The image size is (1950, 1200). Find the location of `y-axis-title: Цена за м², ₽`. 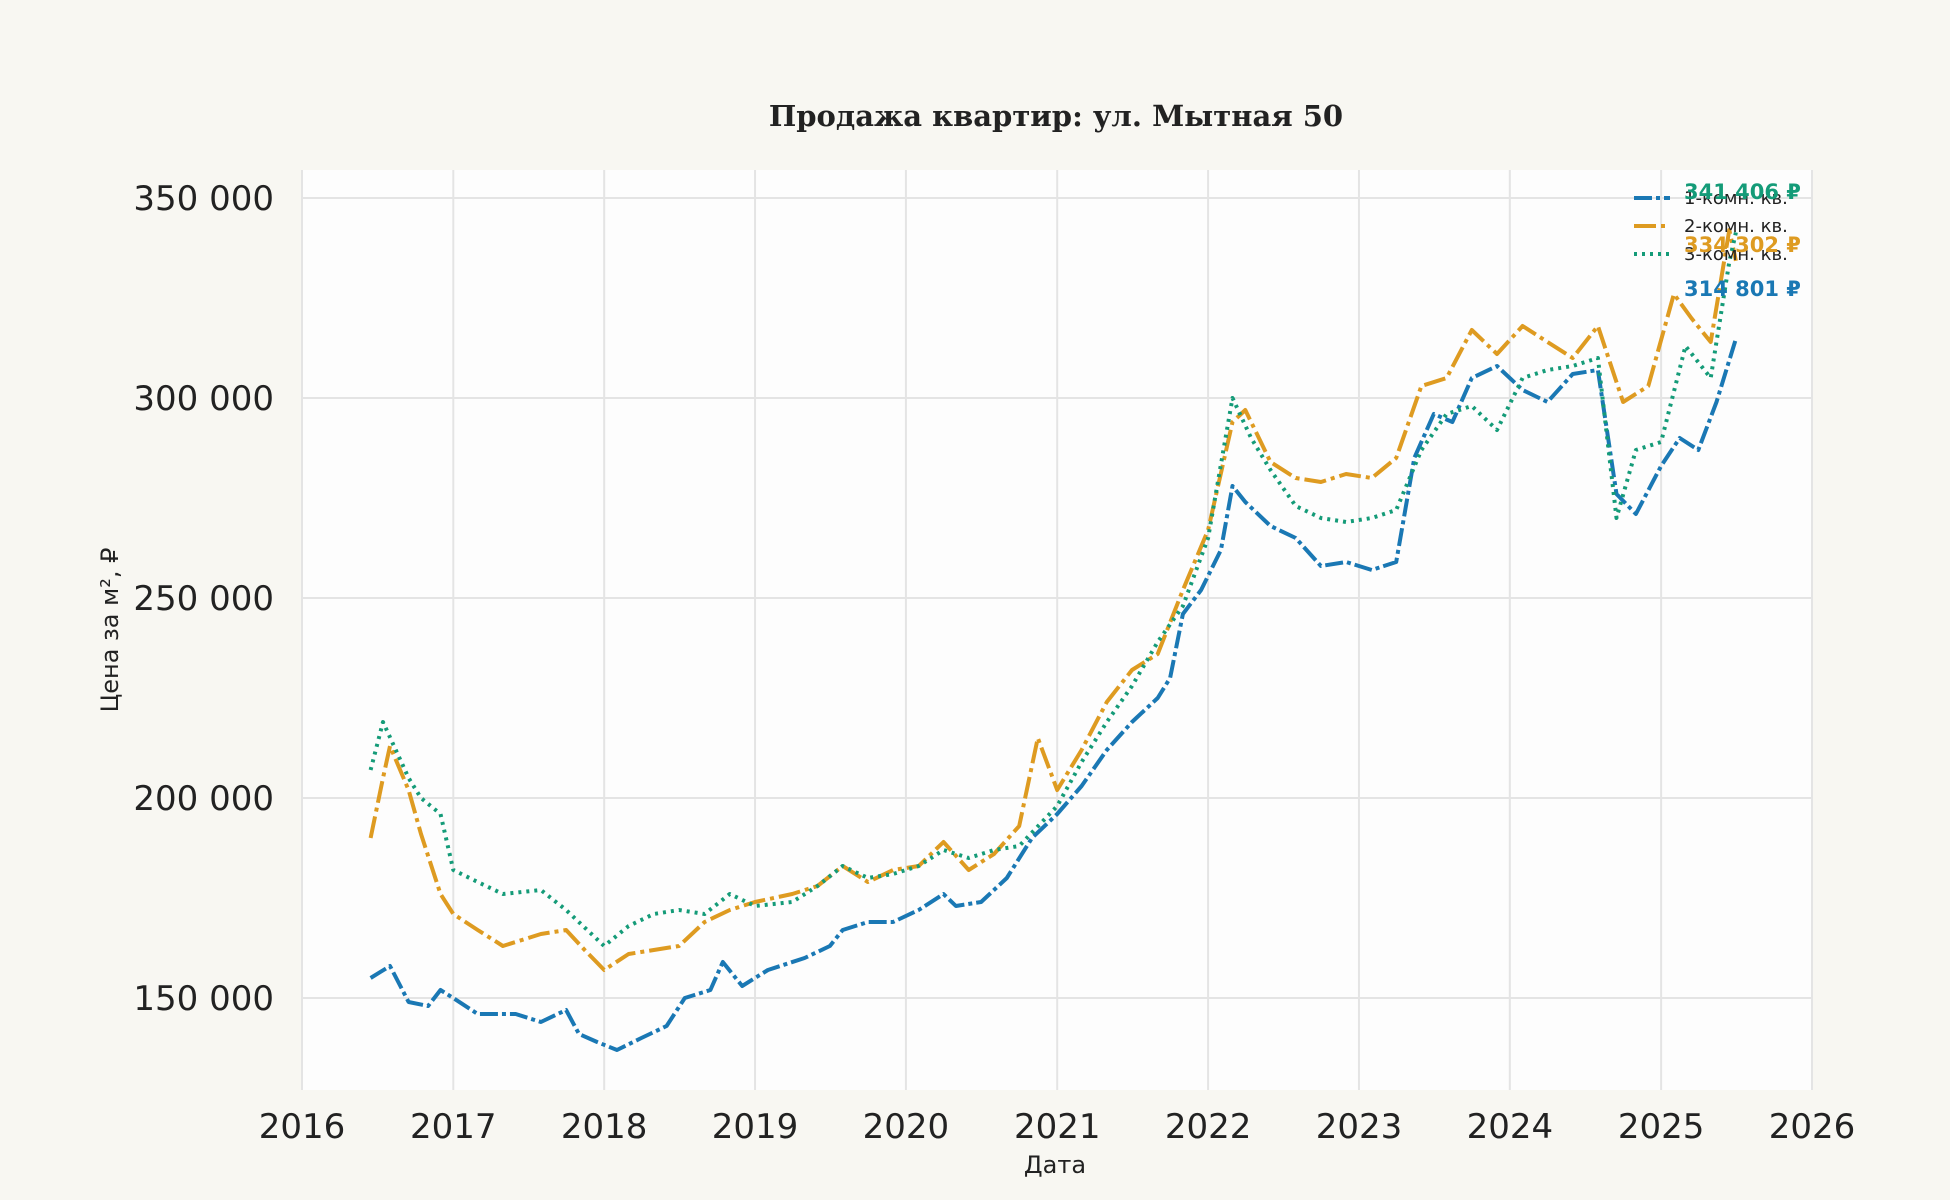

y-axis-title: Цена за м², ₽ is located at coordinates (110, 630).